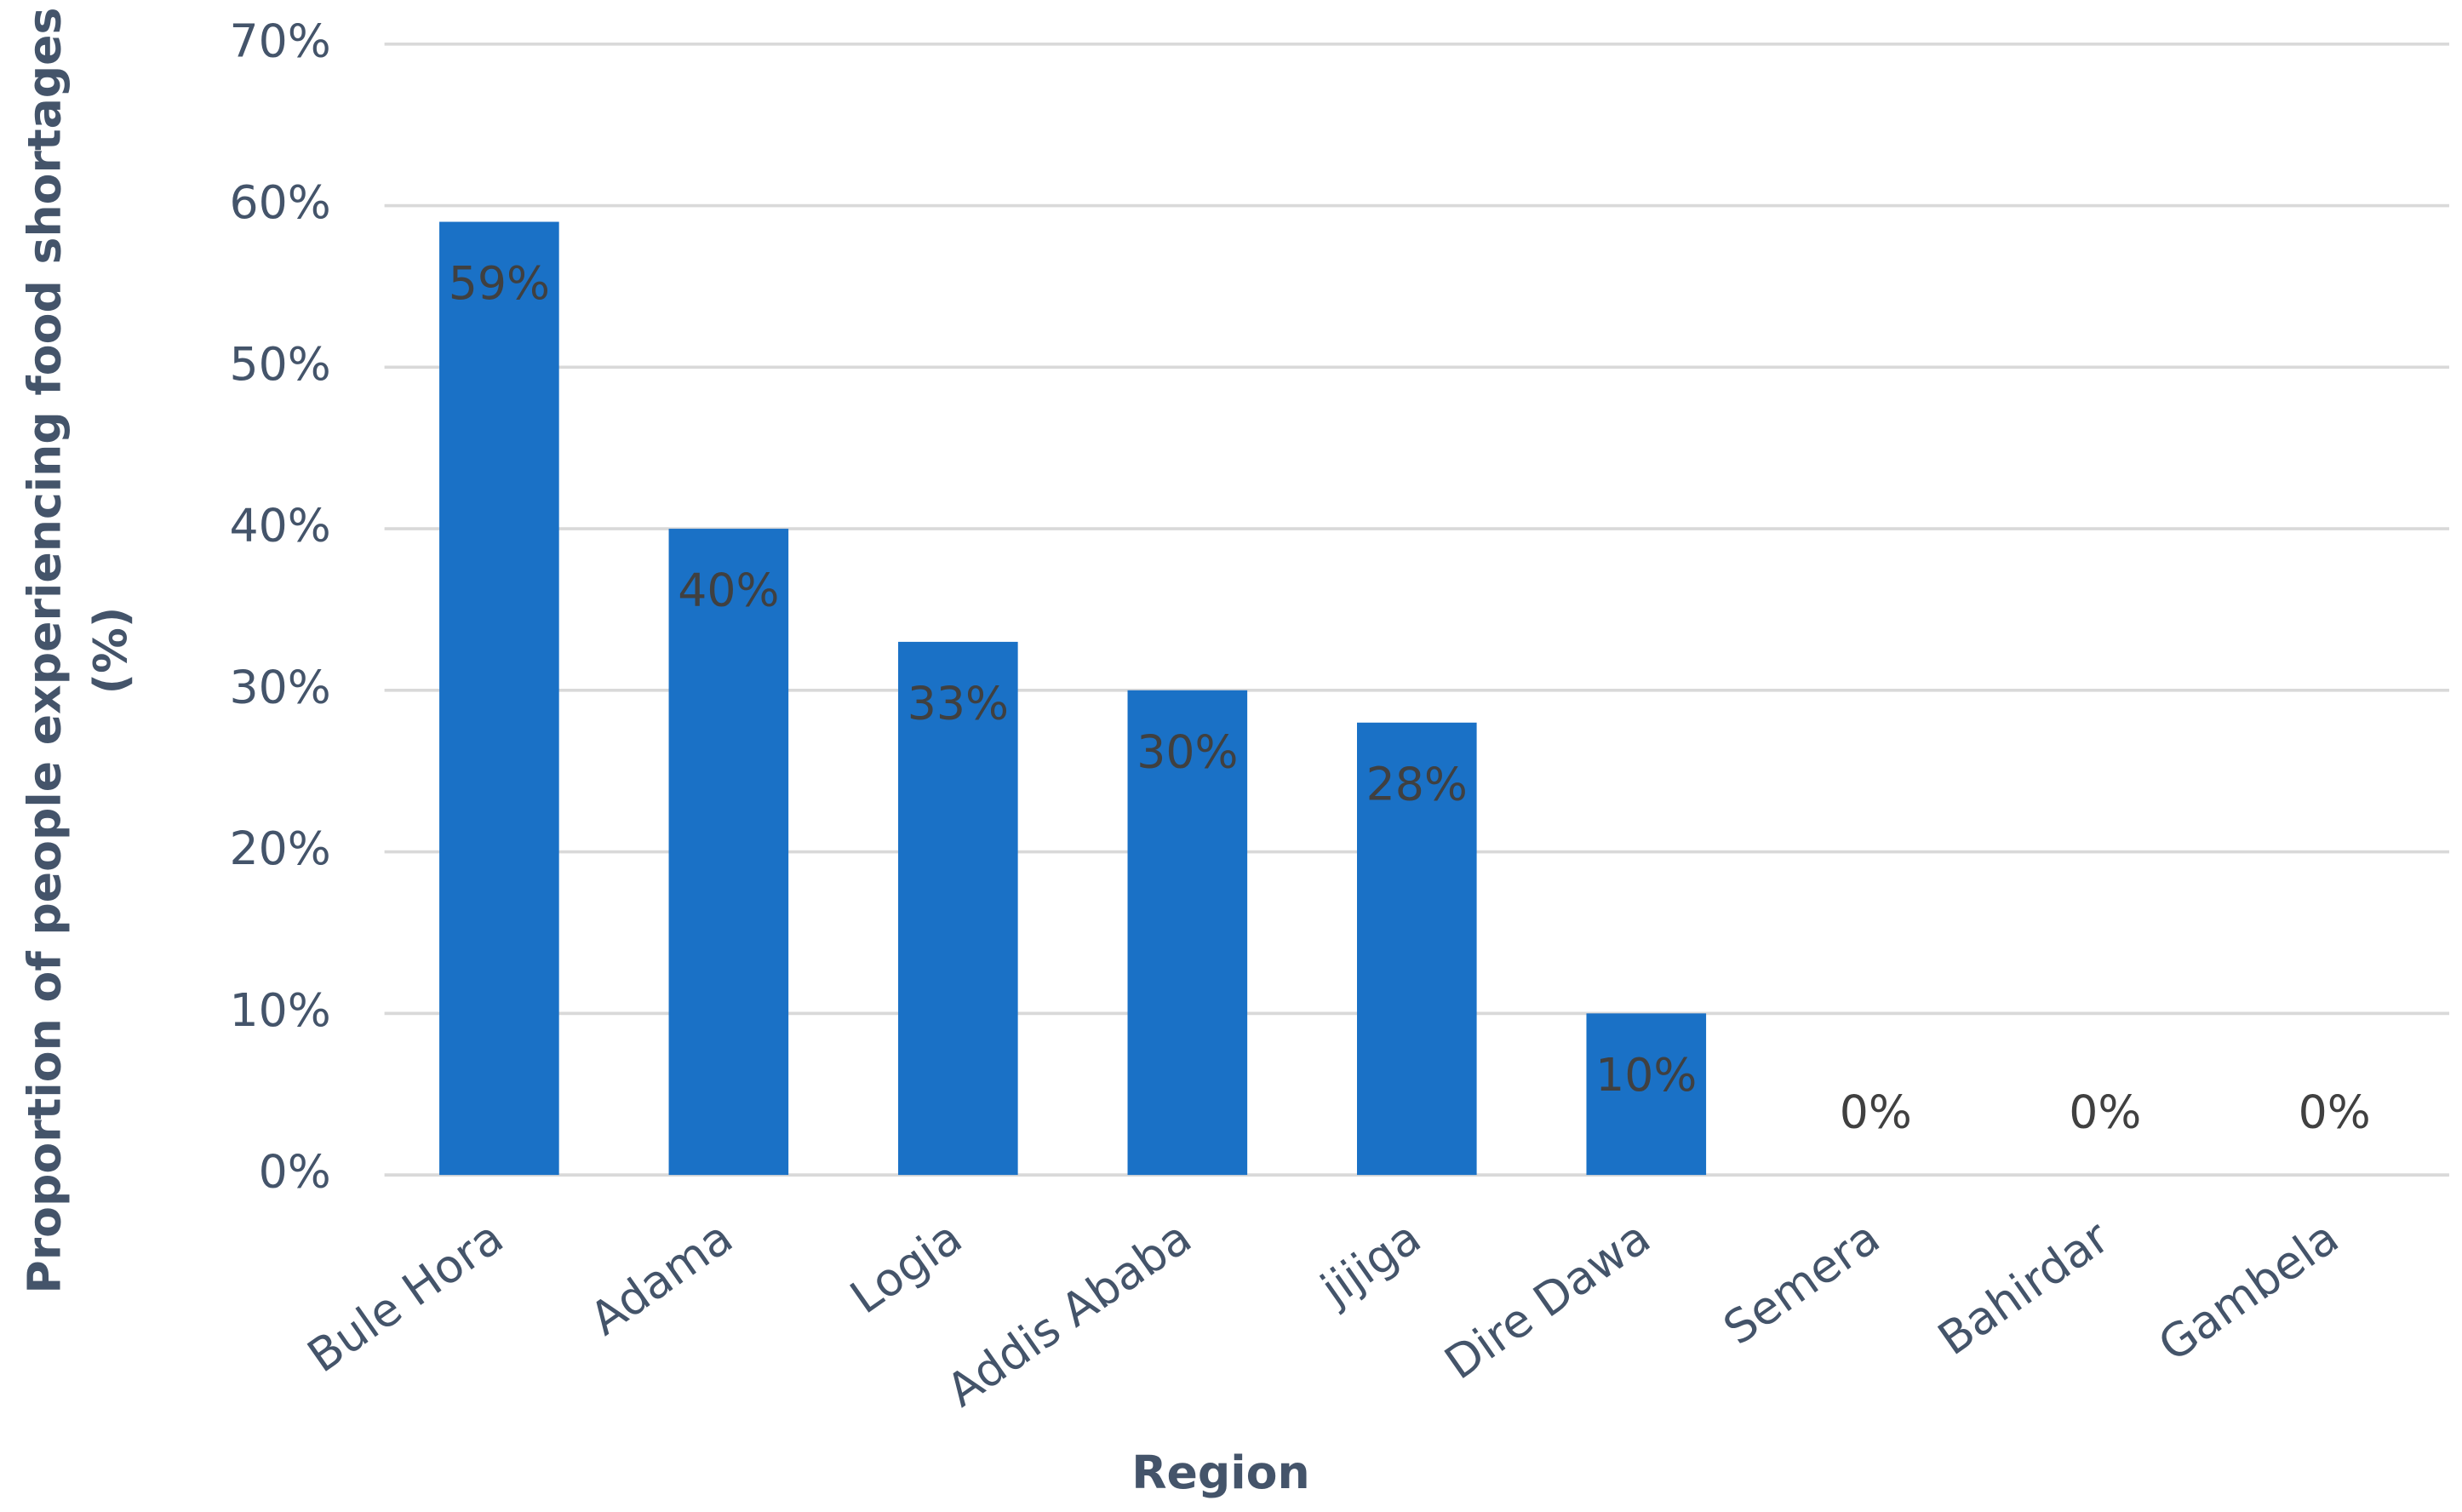  What do you see at coordinates (295, 1172) in the screenshot?
I see `y-tick-label: 0%` at bounding box center [295, 1172].